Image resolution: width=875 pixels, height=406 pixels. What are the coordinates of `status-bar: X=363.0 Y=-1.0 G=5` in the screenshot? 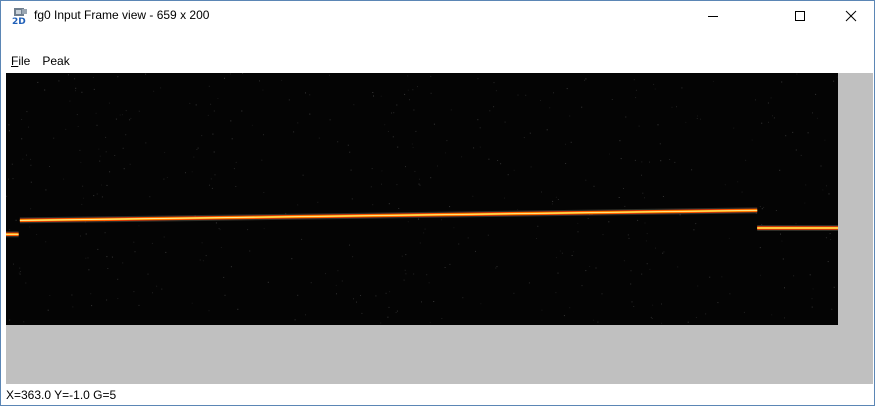 It's located at (439, 395).